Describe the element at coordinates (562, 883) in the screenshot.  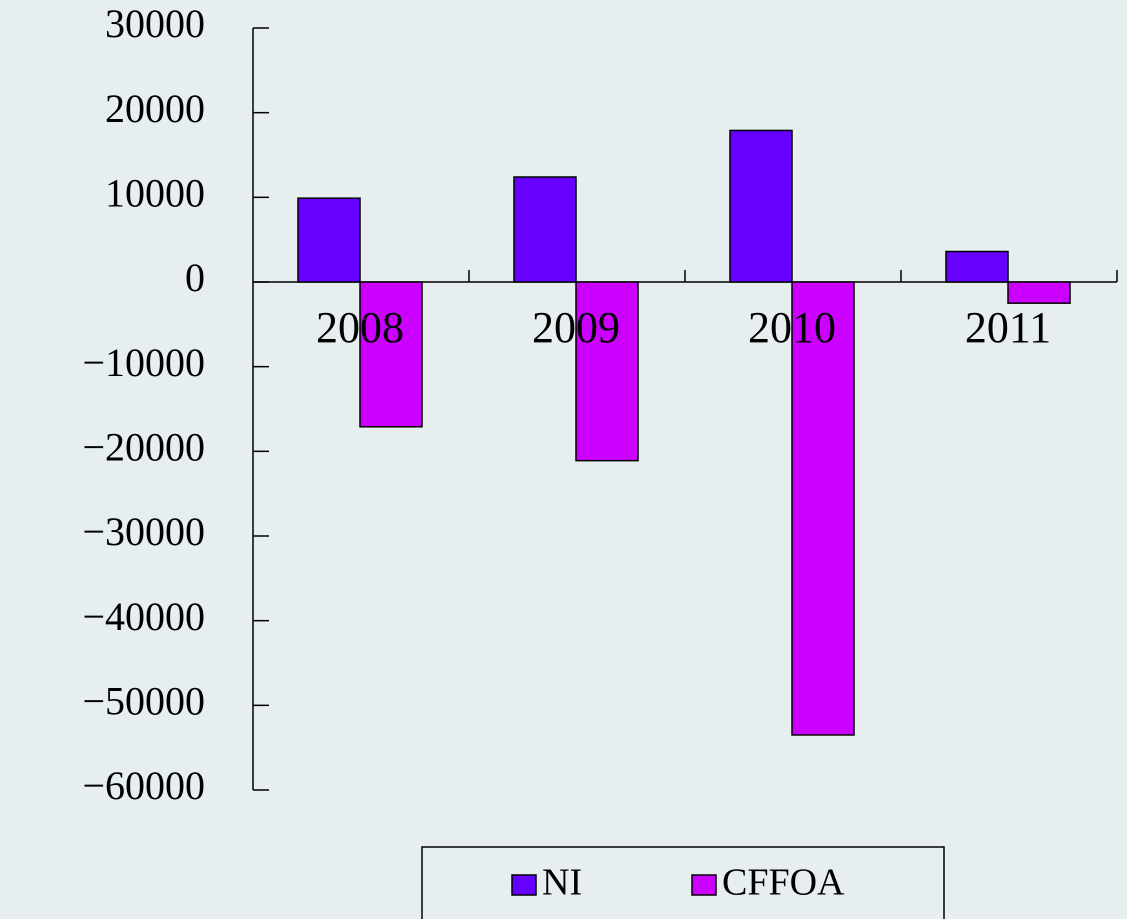
I see `legend-label: NI` at that location.